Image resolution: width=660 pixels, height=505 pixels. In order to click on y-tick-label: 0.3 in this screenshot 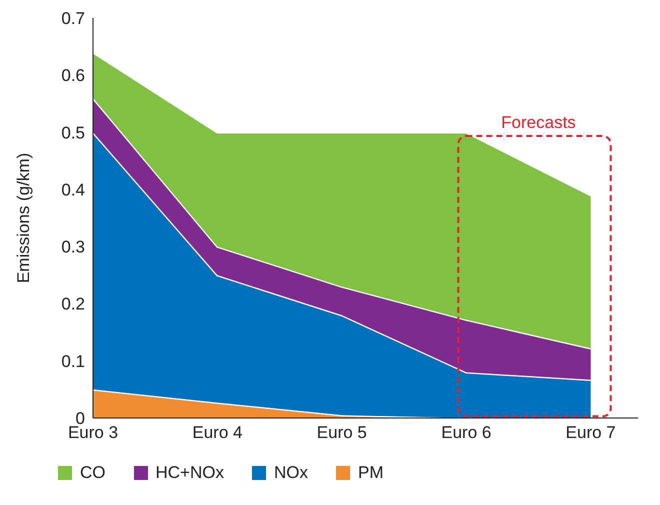, I will do `click(73, 247)`.